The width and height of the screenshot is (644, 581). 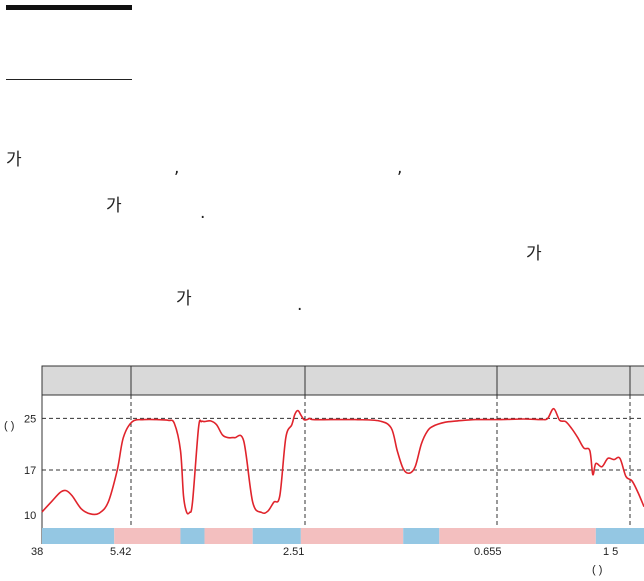 What do you see at coordinates (69, 7) in the screenshot?
I see `heading-rule-thick` at bounding box center [69, 7].